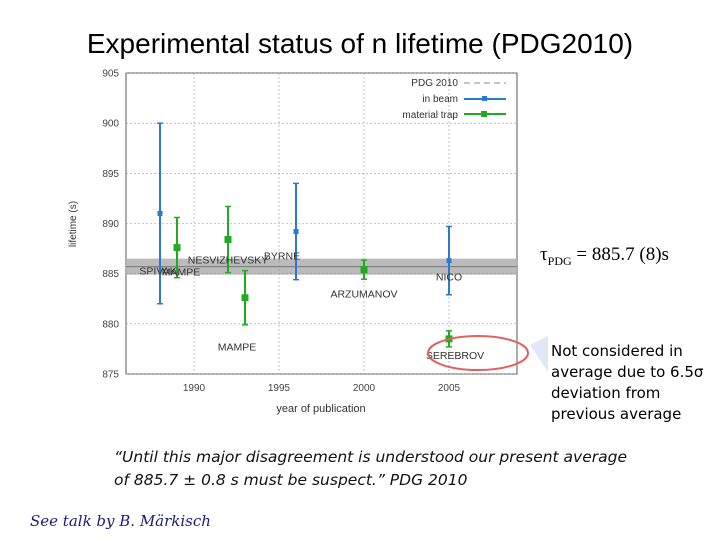  Describe the element at coordinates (559, 261) in the screenshot. I see `tau-subscript: PDG` at that location.